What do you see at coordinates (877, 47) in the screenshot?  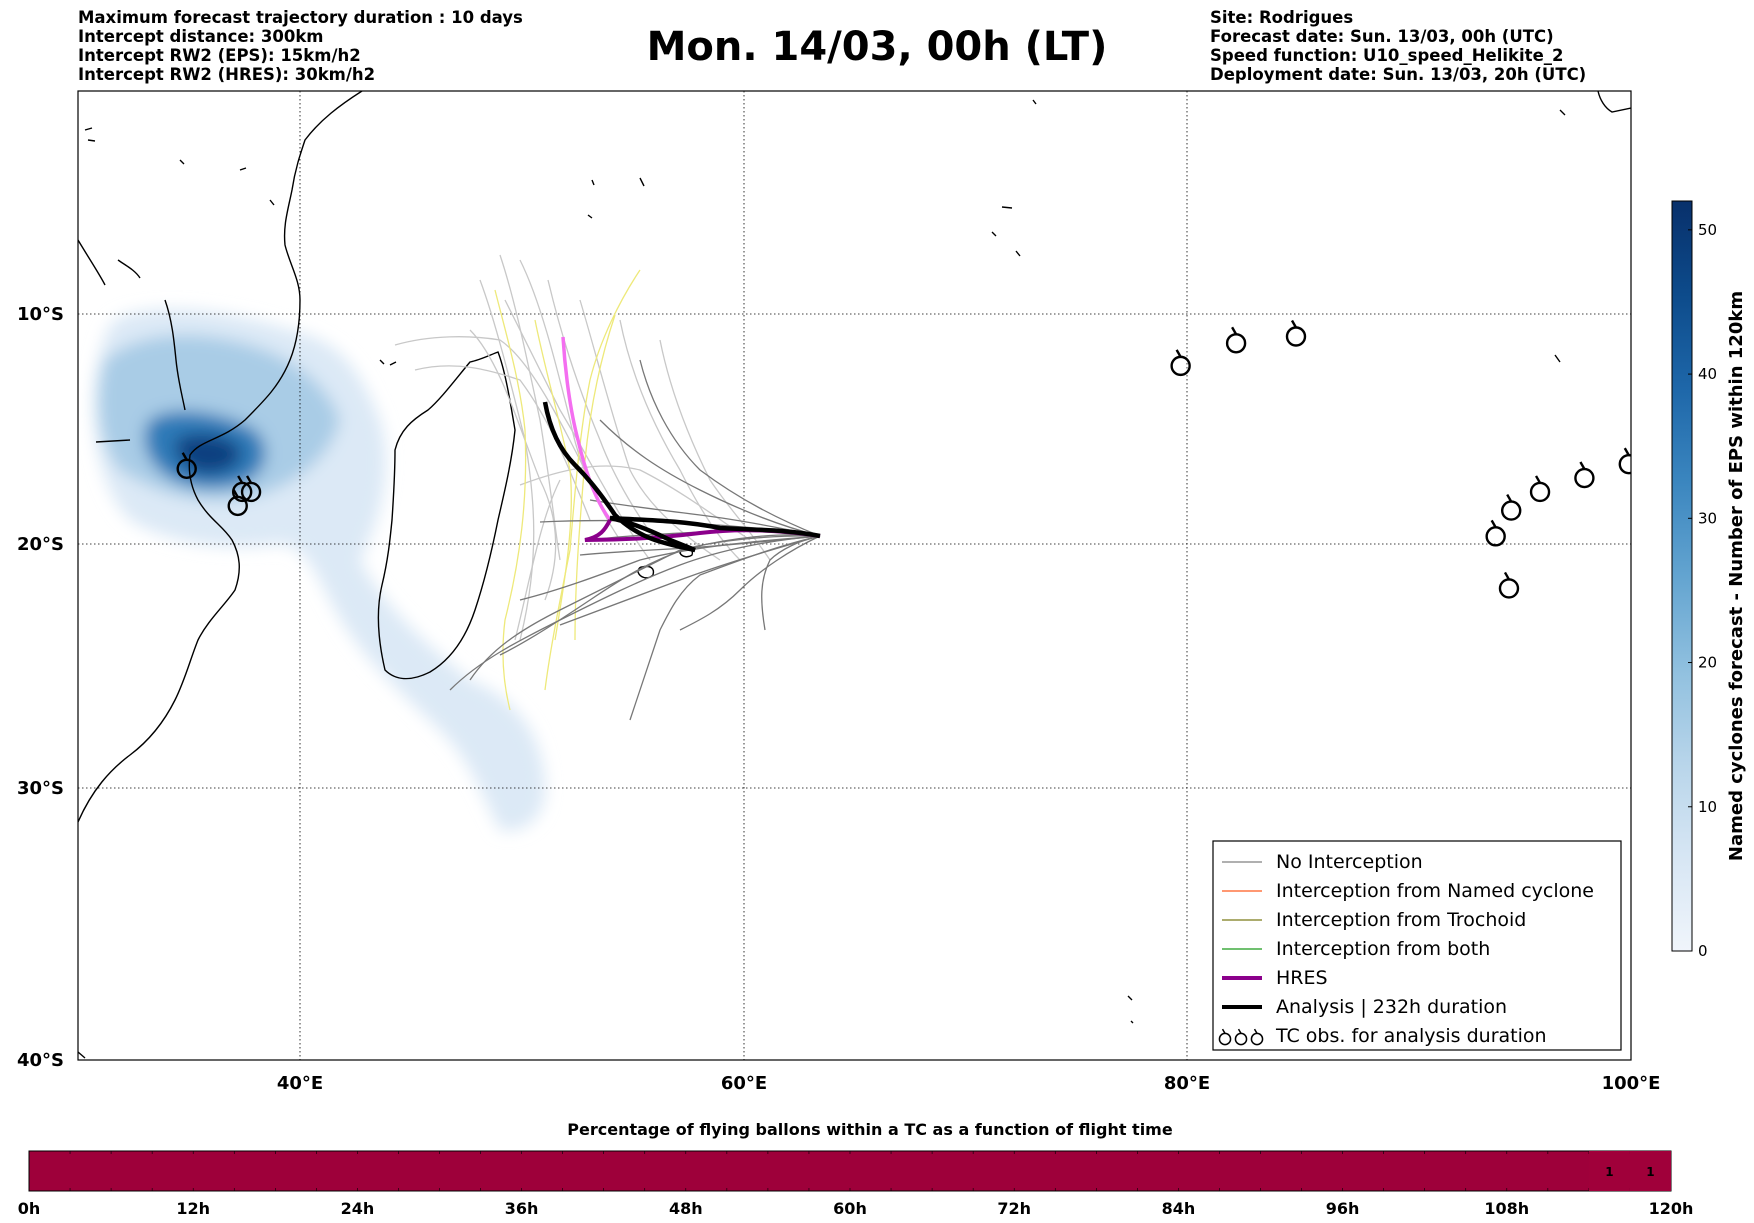 I see `page-title: Mon. 14/03, 00h (LT)` at bounding box center [877, 47].